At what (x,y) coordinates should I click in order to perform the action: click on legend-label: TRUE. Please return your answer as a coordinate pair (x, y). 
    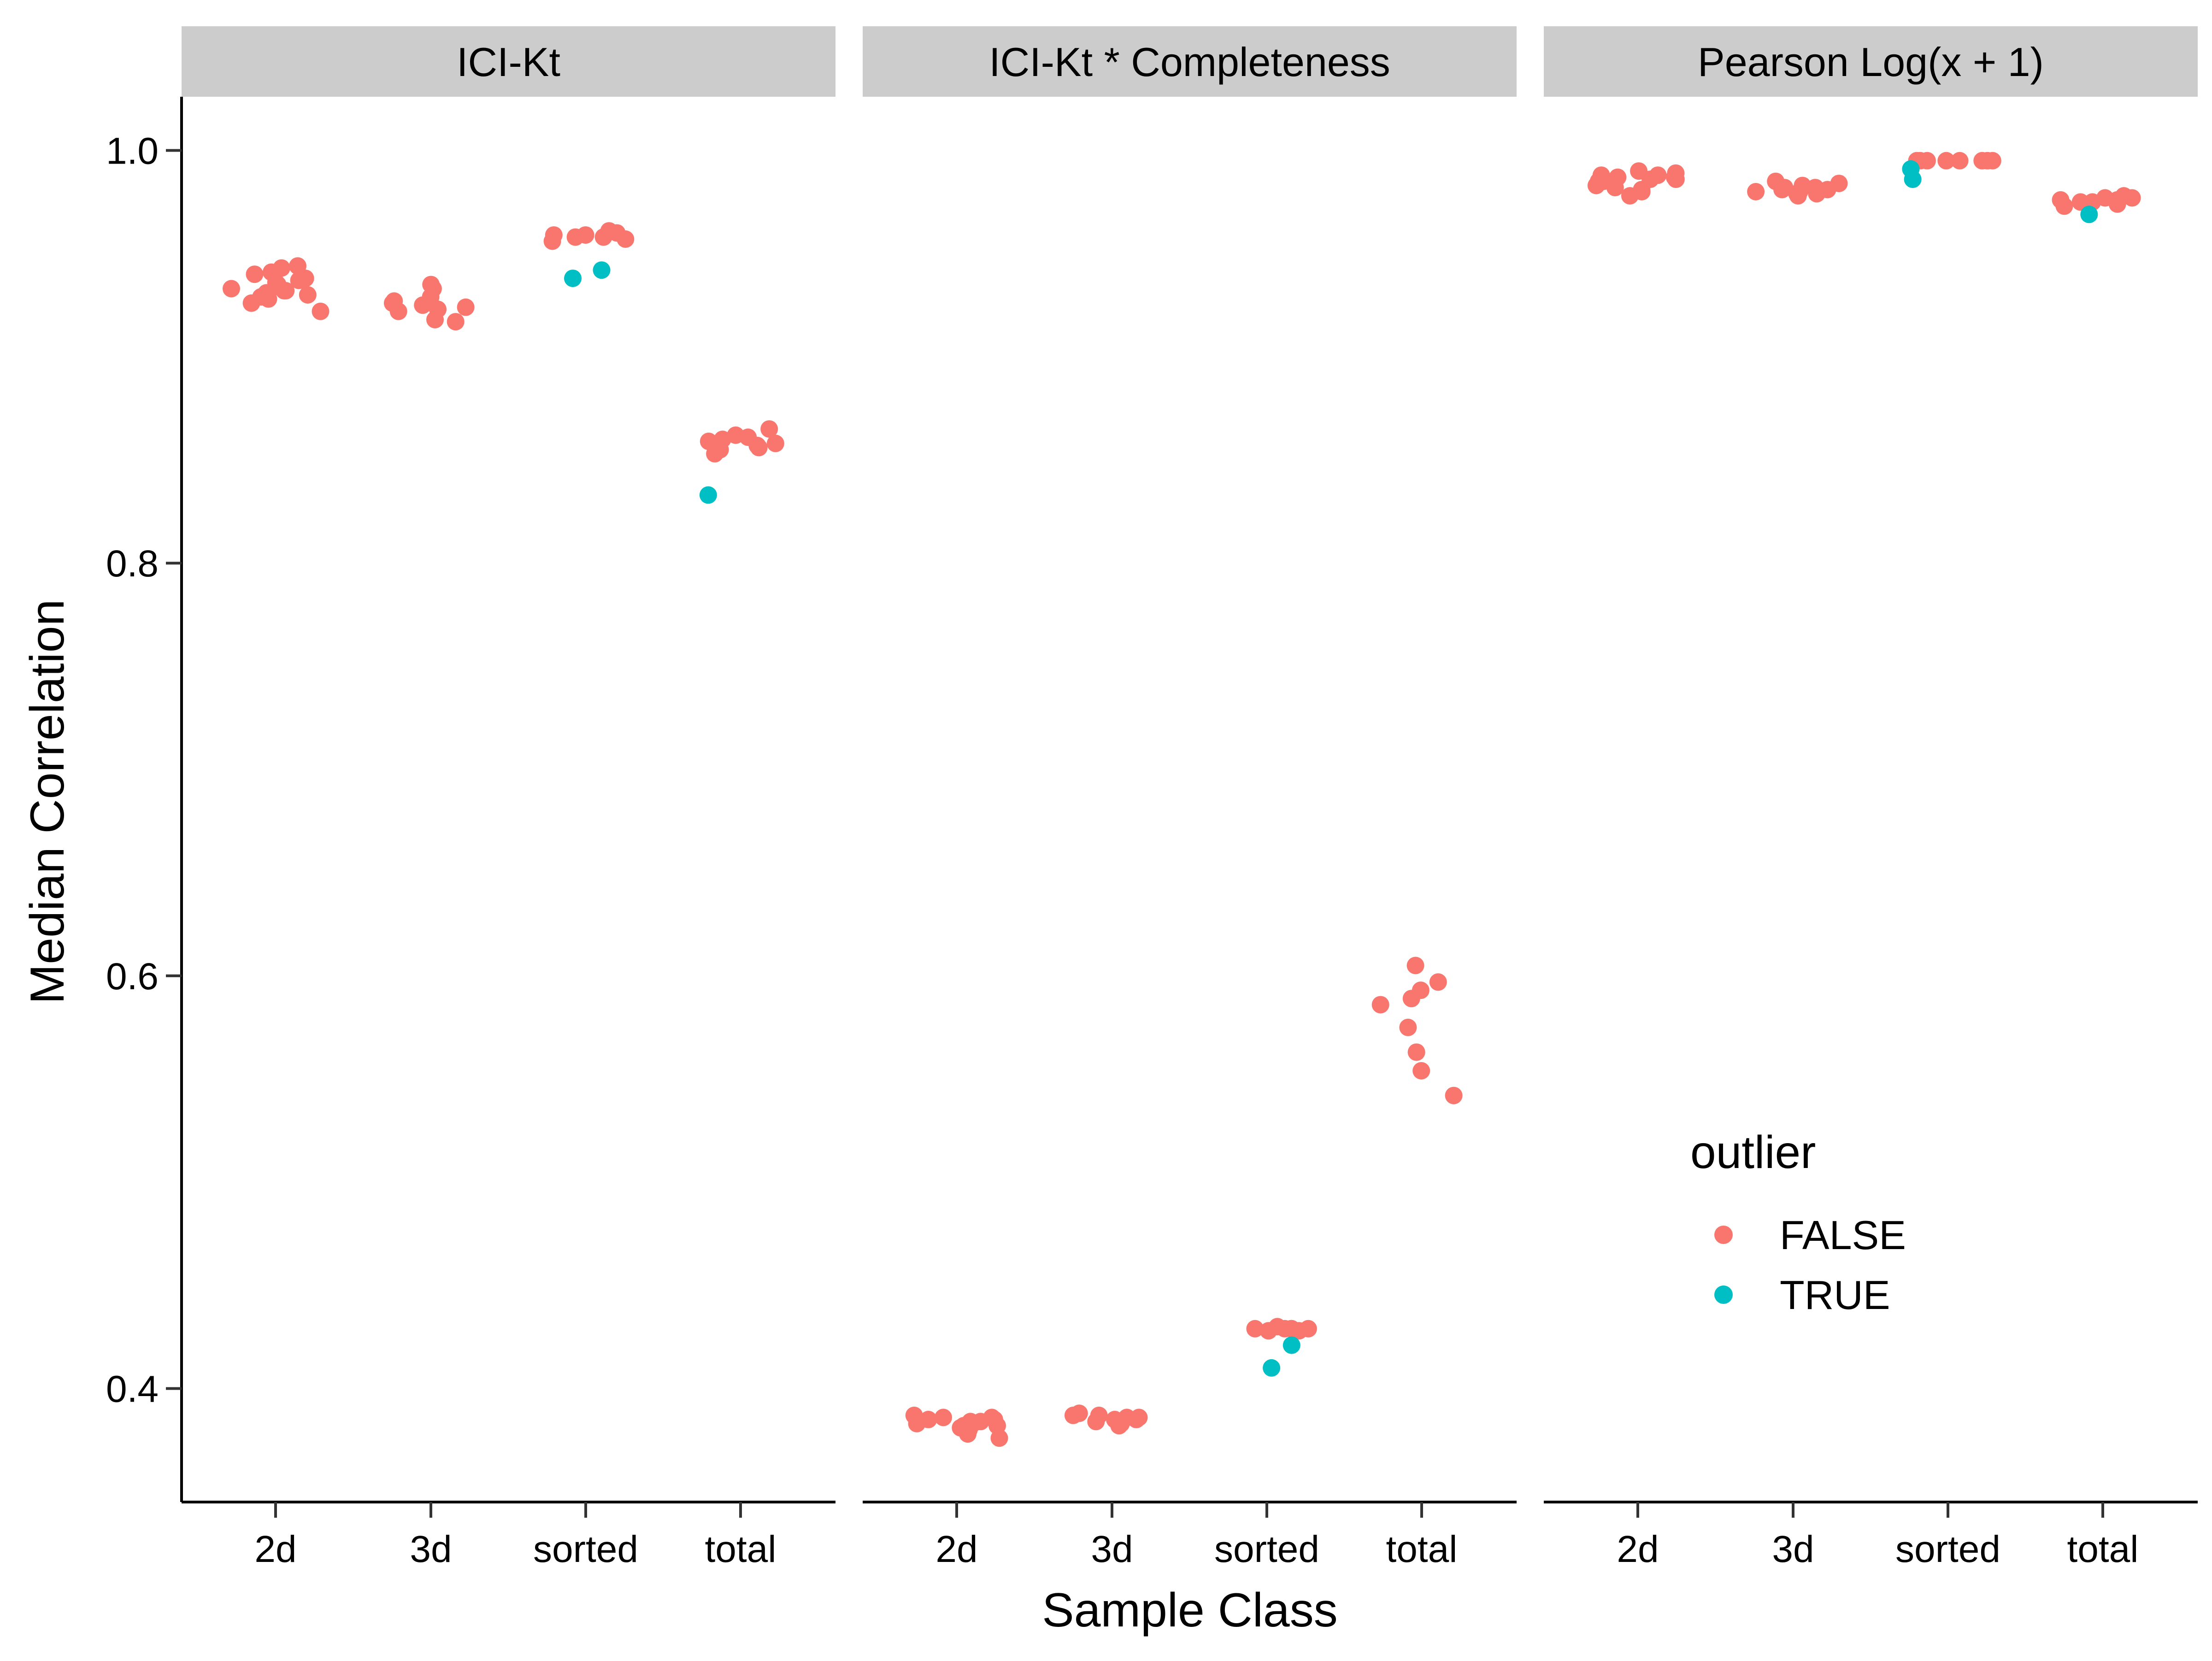
    Looking at the image, I should click on (1835, 1295).